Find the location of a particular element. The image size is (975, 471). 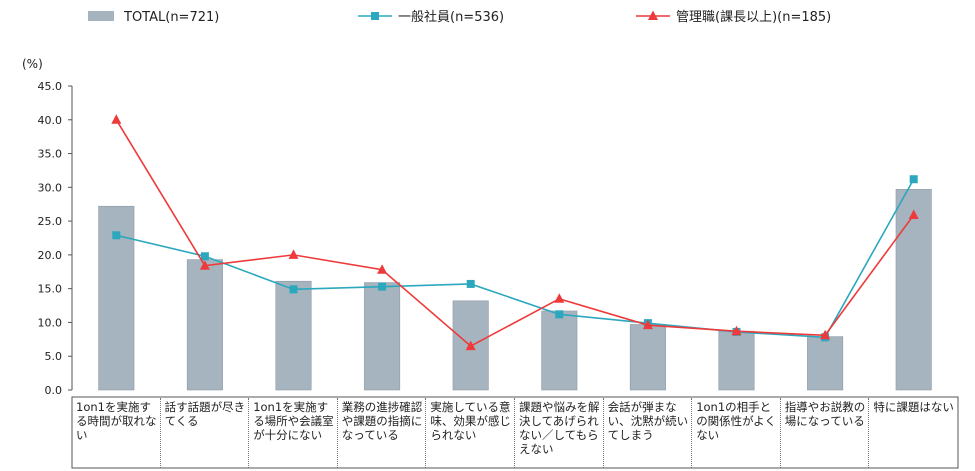

y-tick-label: 10.0 is located at coordinates (50, 322).